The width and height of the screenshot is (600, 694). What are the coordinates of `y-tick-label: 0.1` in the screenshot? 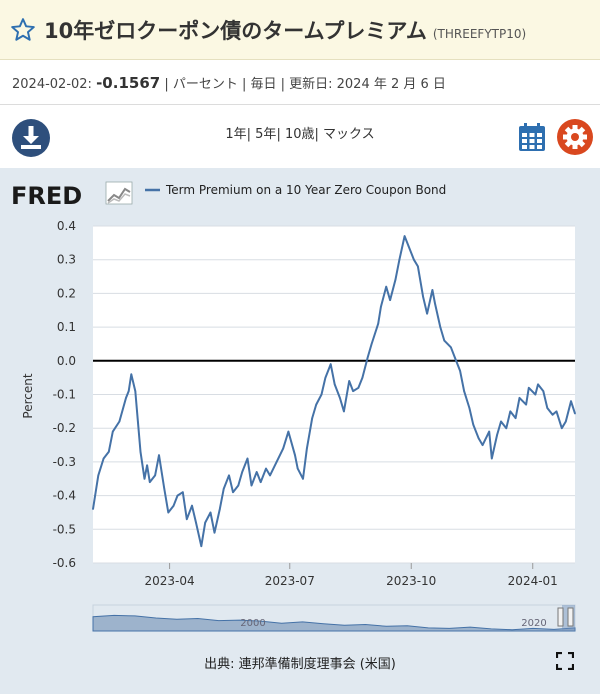 It's located at (66, 327).